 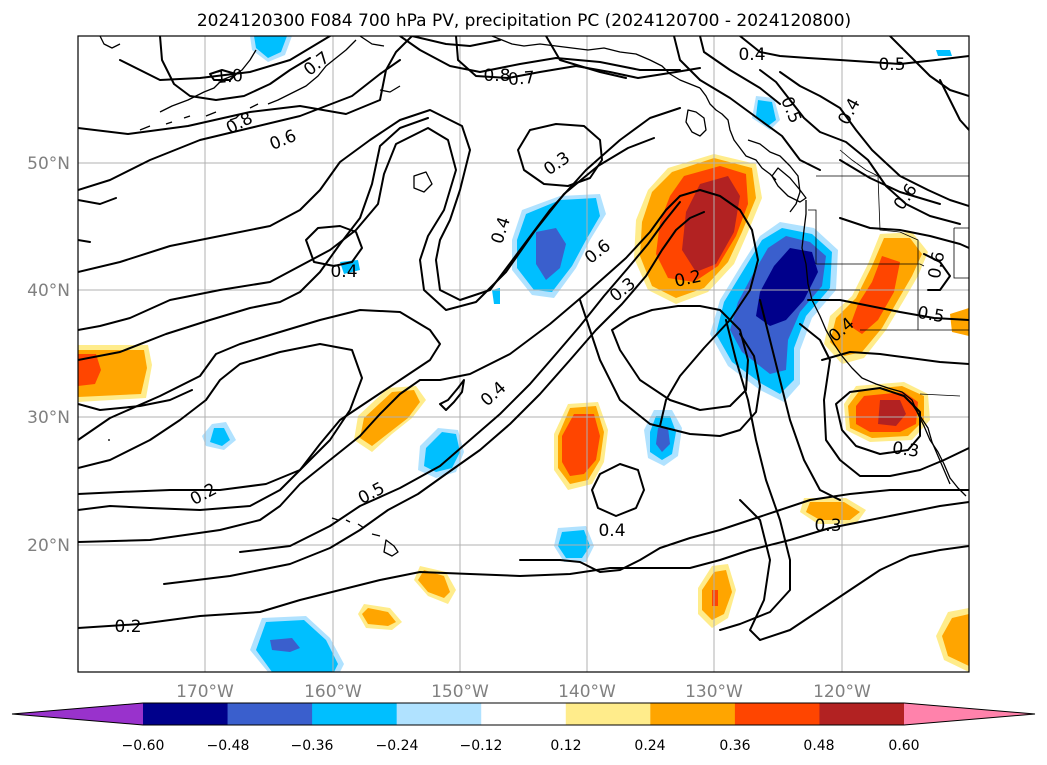 I want to click on colorbar-segments, so click(x=523, y=714).